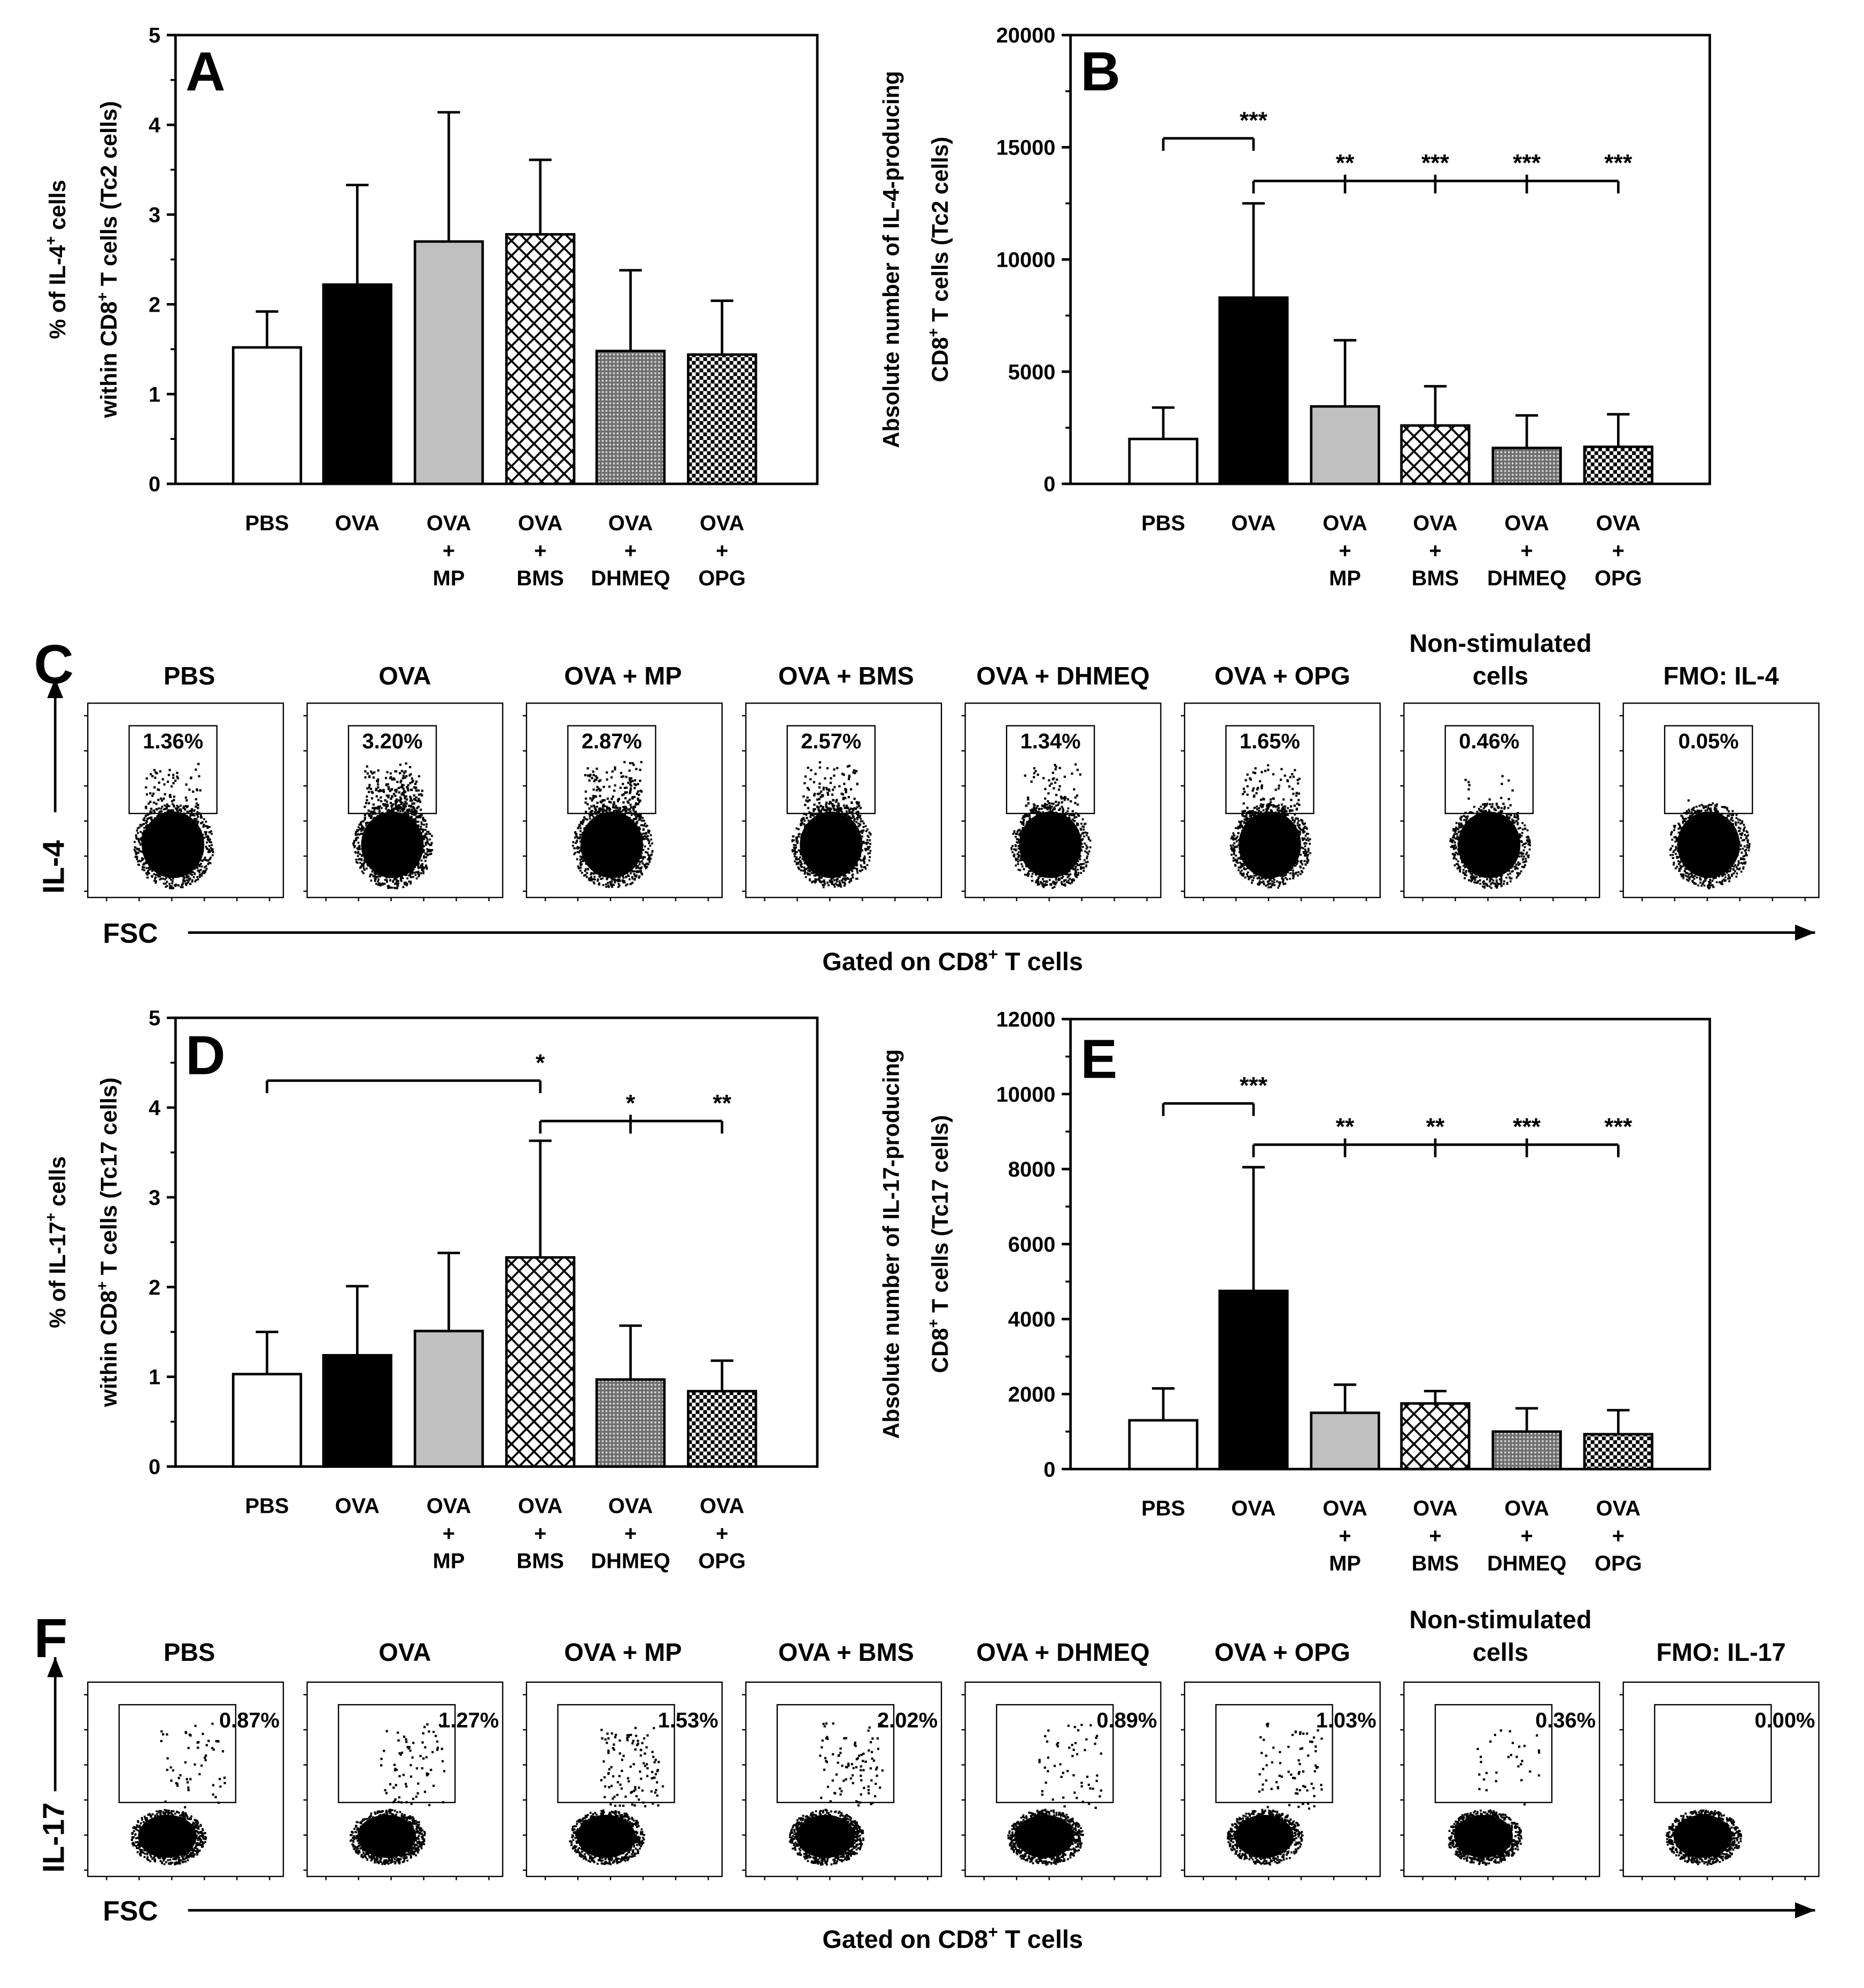  I want to click on flow-plot: OVA + DHMEQ 1.34%, so click(1061, 781).